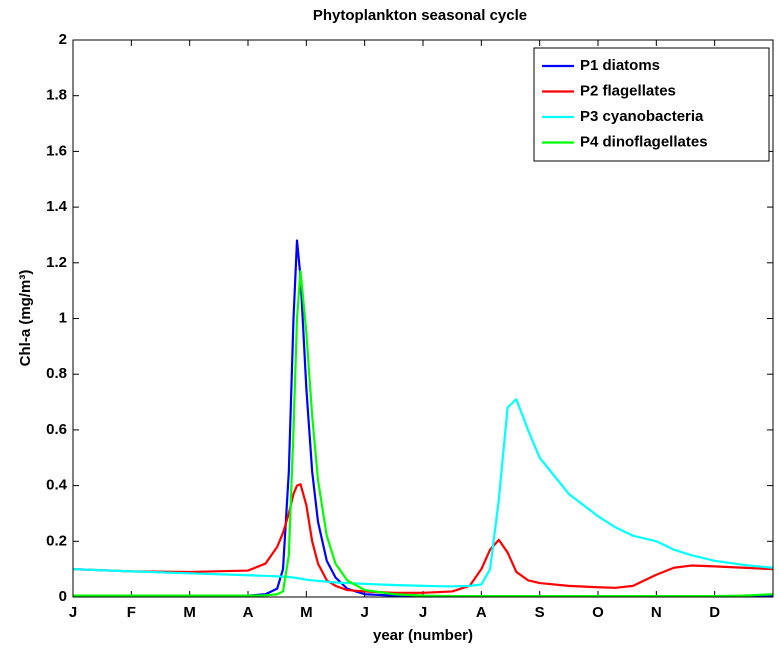 This screenshot has height=659, width=779. What do you see at coordinates (63, 596) in the screenshot?
I see `y-tick-label: 0` at bounding box center [63, 596].